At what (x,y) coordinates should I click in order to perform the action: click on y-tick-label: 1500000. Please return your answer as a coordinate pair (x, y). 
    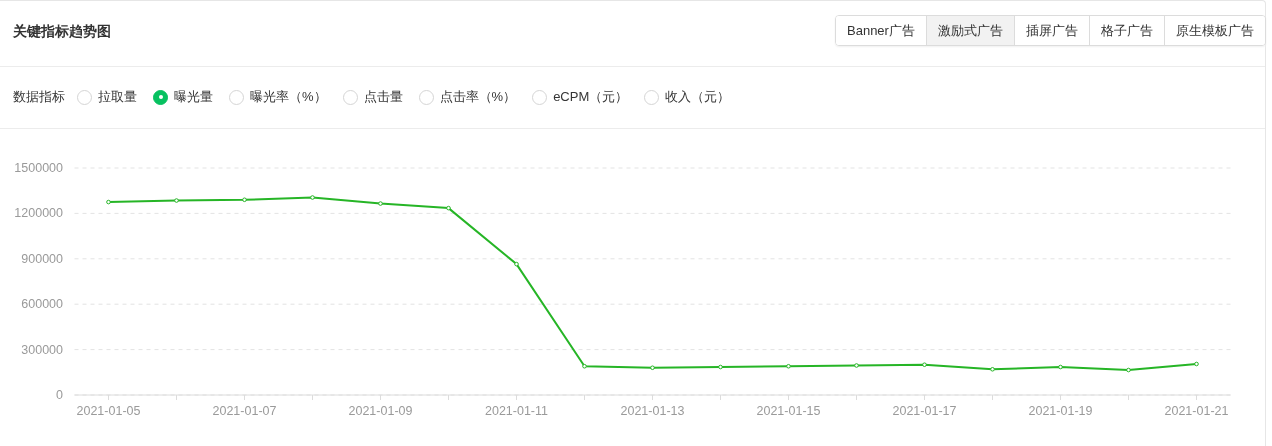
    Looking at the image, I should click on (39, 168).